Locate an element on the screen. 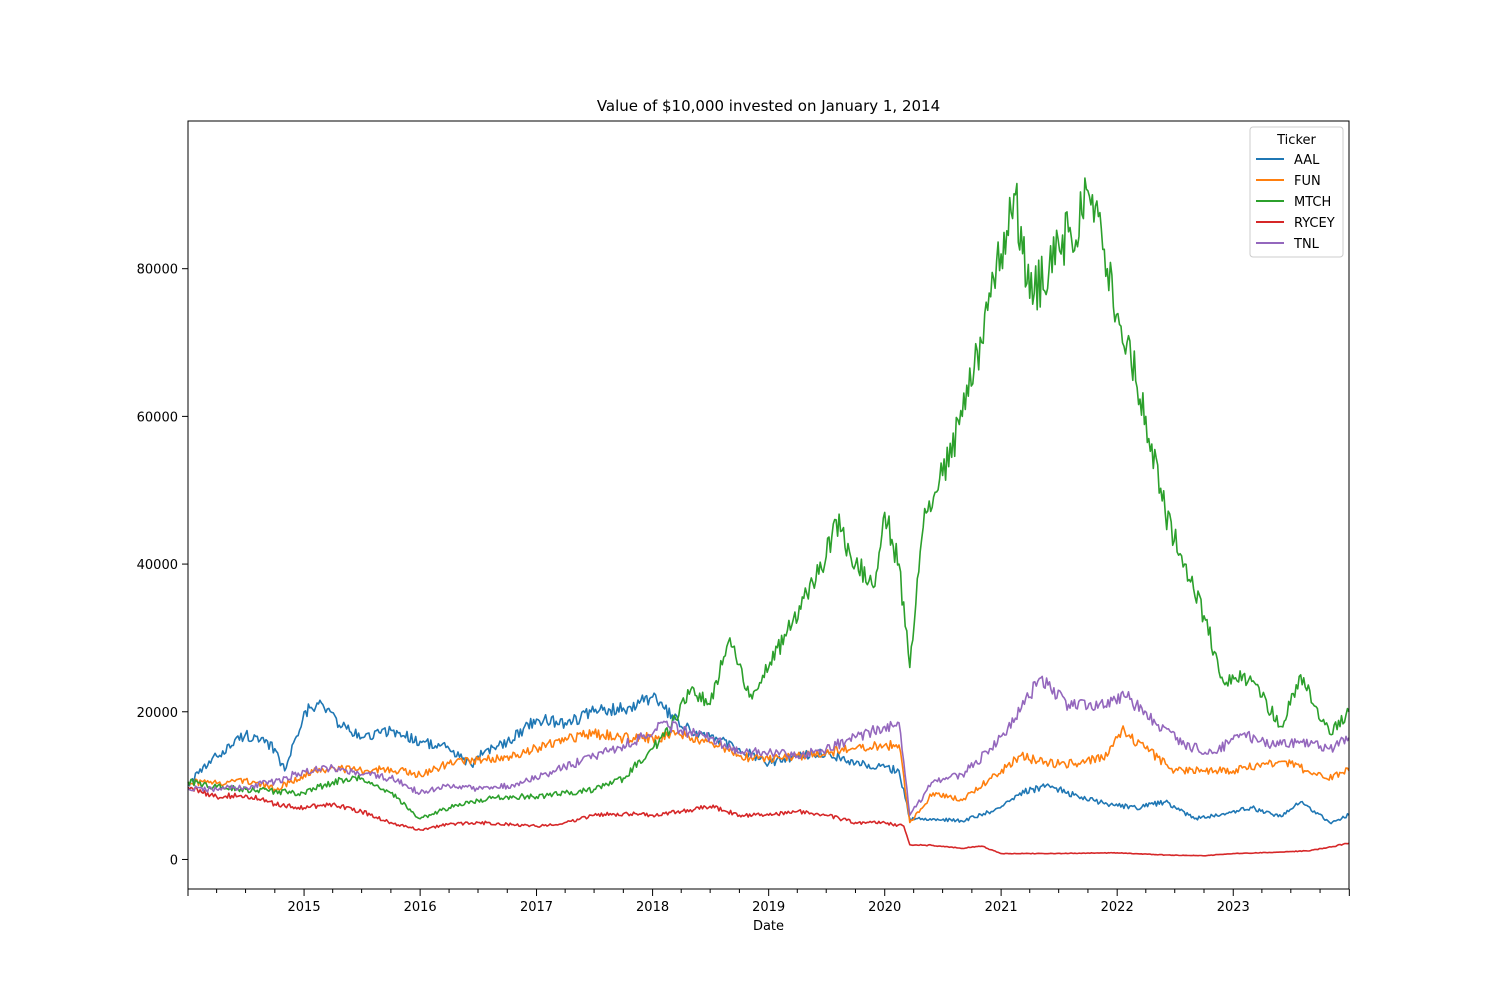  y-tick-label-0: 0 is located at coordinates (174, 860).